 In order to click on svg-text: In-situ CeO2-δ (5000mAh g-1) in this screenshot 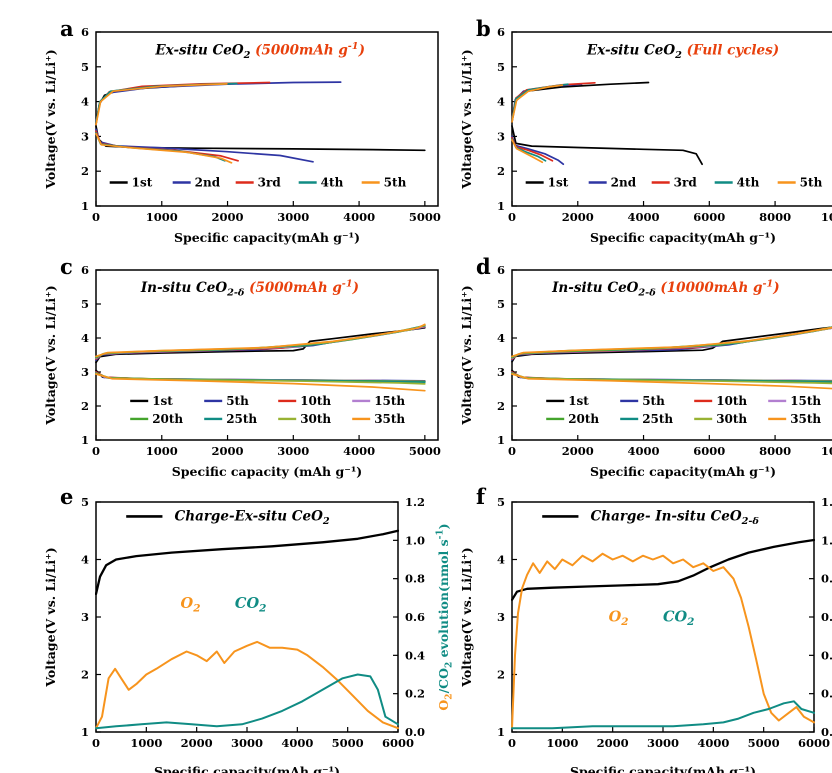, I will do `click(249, 289)`.